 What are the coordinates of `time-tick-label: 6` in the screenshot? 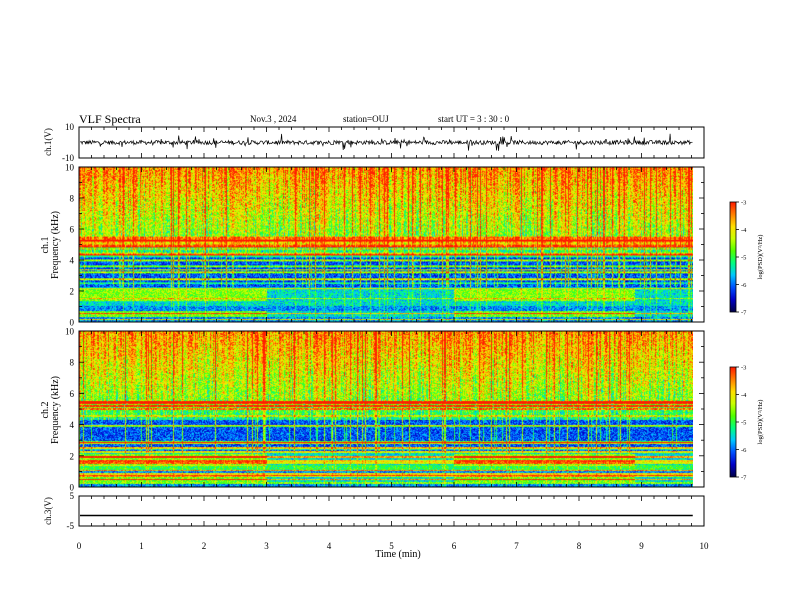 It's located at (454, 546).